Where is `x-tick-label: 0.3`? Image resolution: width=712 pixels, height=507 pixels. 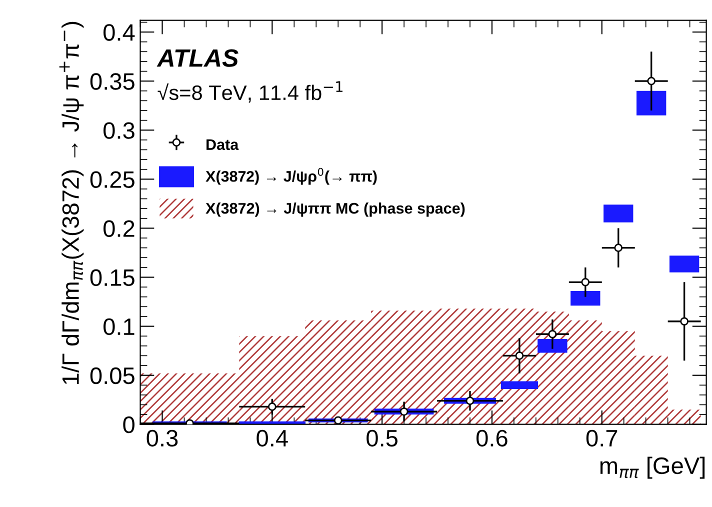
x-tick-label: 0.3 is located at coordinates (162, 438).